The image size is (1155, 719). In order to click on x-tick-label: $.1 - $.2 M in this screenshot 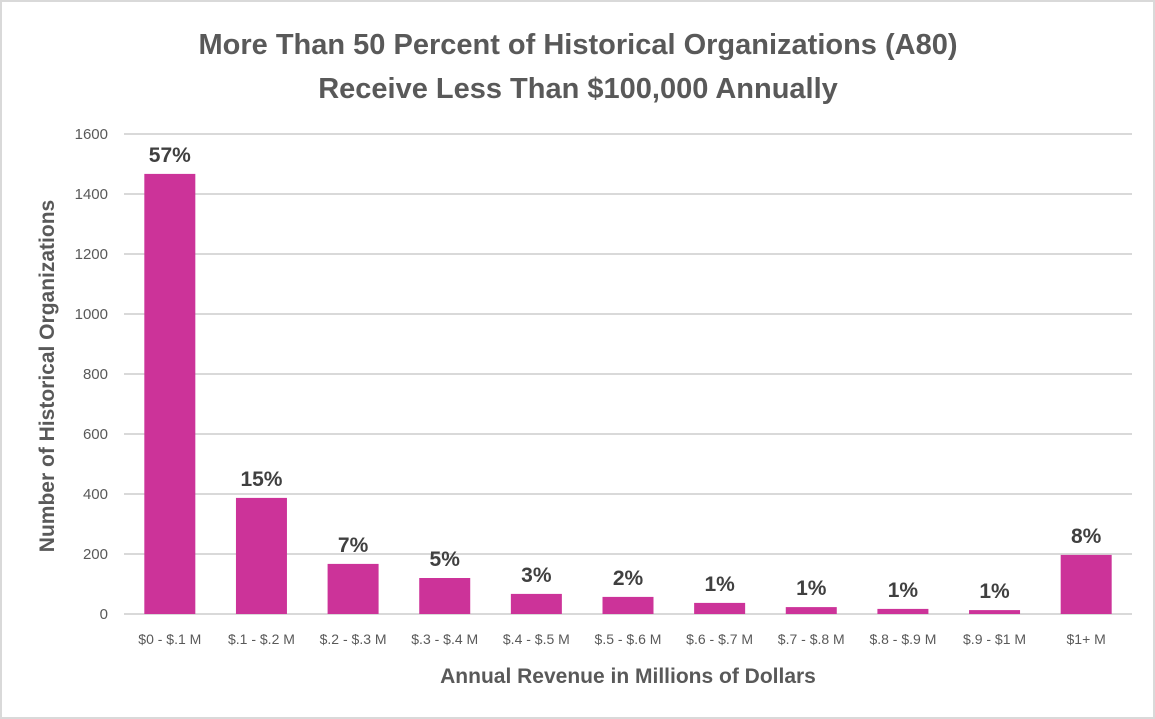, I will do `click(261, 639)`.